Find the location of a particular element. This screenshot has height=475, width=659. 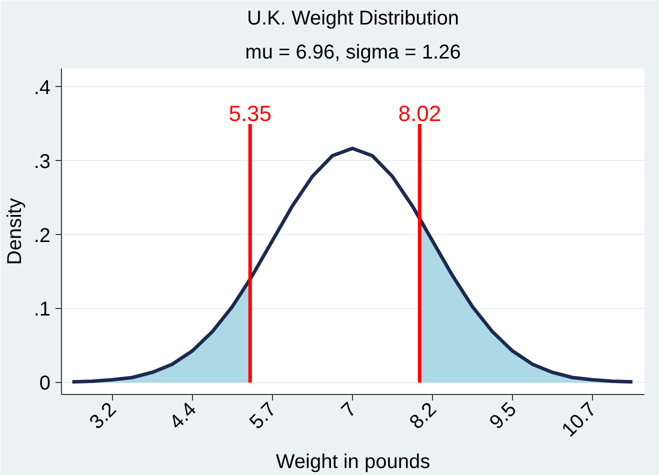

x-tick-label: 9.5 is located at coordinates (503, 416).